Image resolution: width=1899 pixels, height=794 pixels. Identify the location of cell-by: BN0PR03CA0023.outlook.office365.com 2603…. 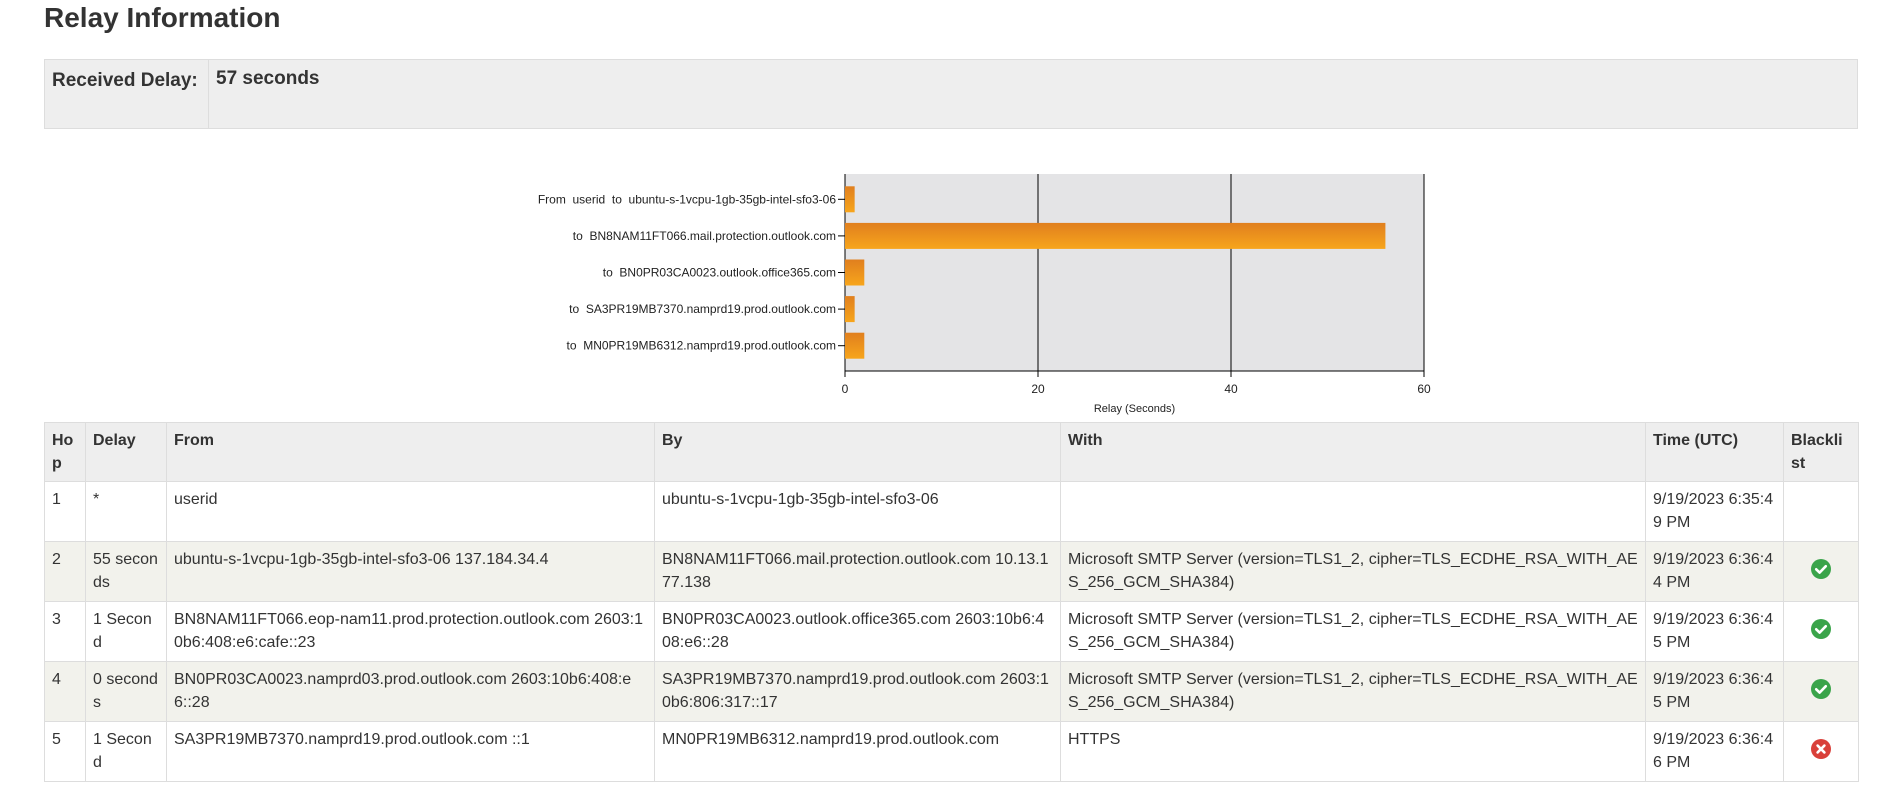
(857, 631).